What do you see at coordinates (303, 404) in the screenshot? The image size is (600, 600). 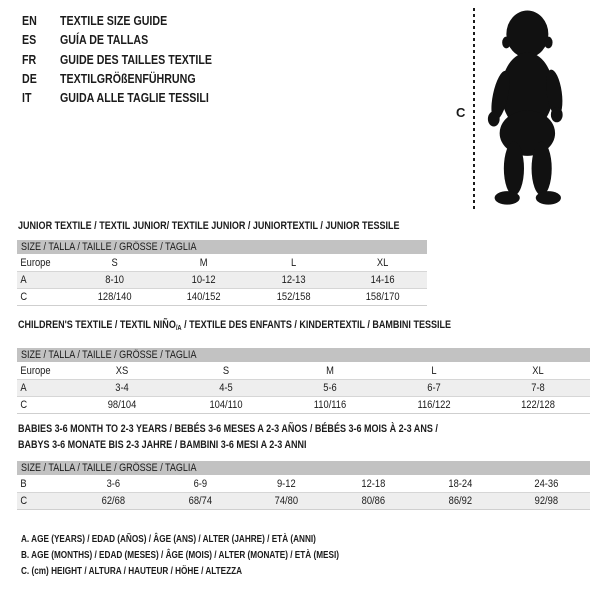 I see `table-row-height: C 98/104 104/110 110/116 116/122 122/128` at bounding box center [303, 404].